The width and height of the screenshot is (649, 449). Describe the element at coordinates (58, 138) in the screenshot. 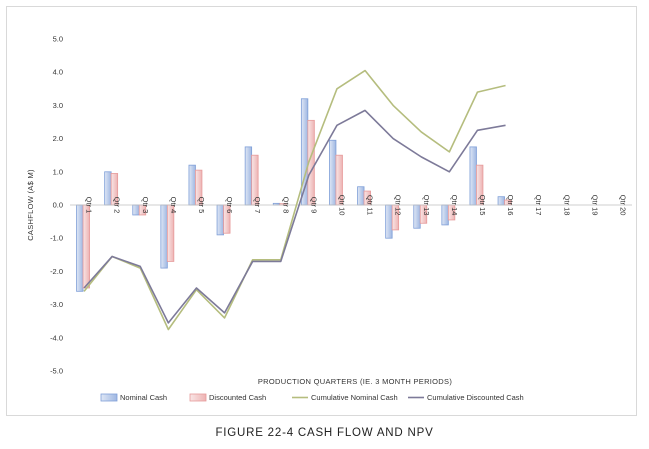

I see `y-tick-label: 2.0` at that location.